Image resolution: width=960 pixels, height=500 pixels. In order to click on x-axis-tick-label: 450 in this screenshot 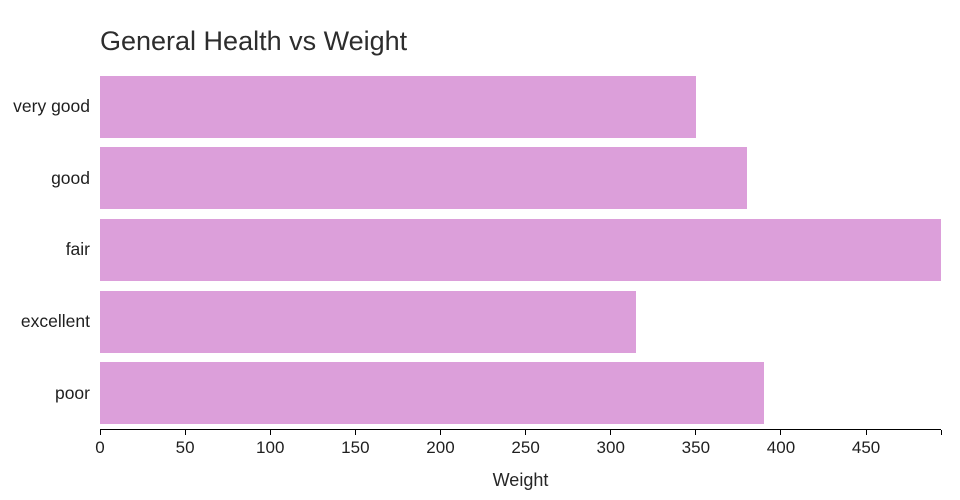, I will do `click(866, 447)`.